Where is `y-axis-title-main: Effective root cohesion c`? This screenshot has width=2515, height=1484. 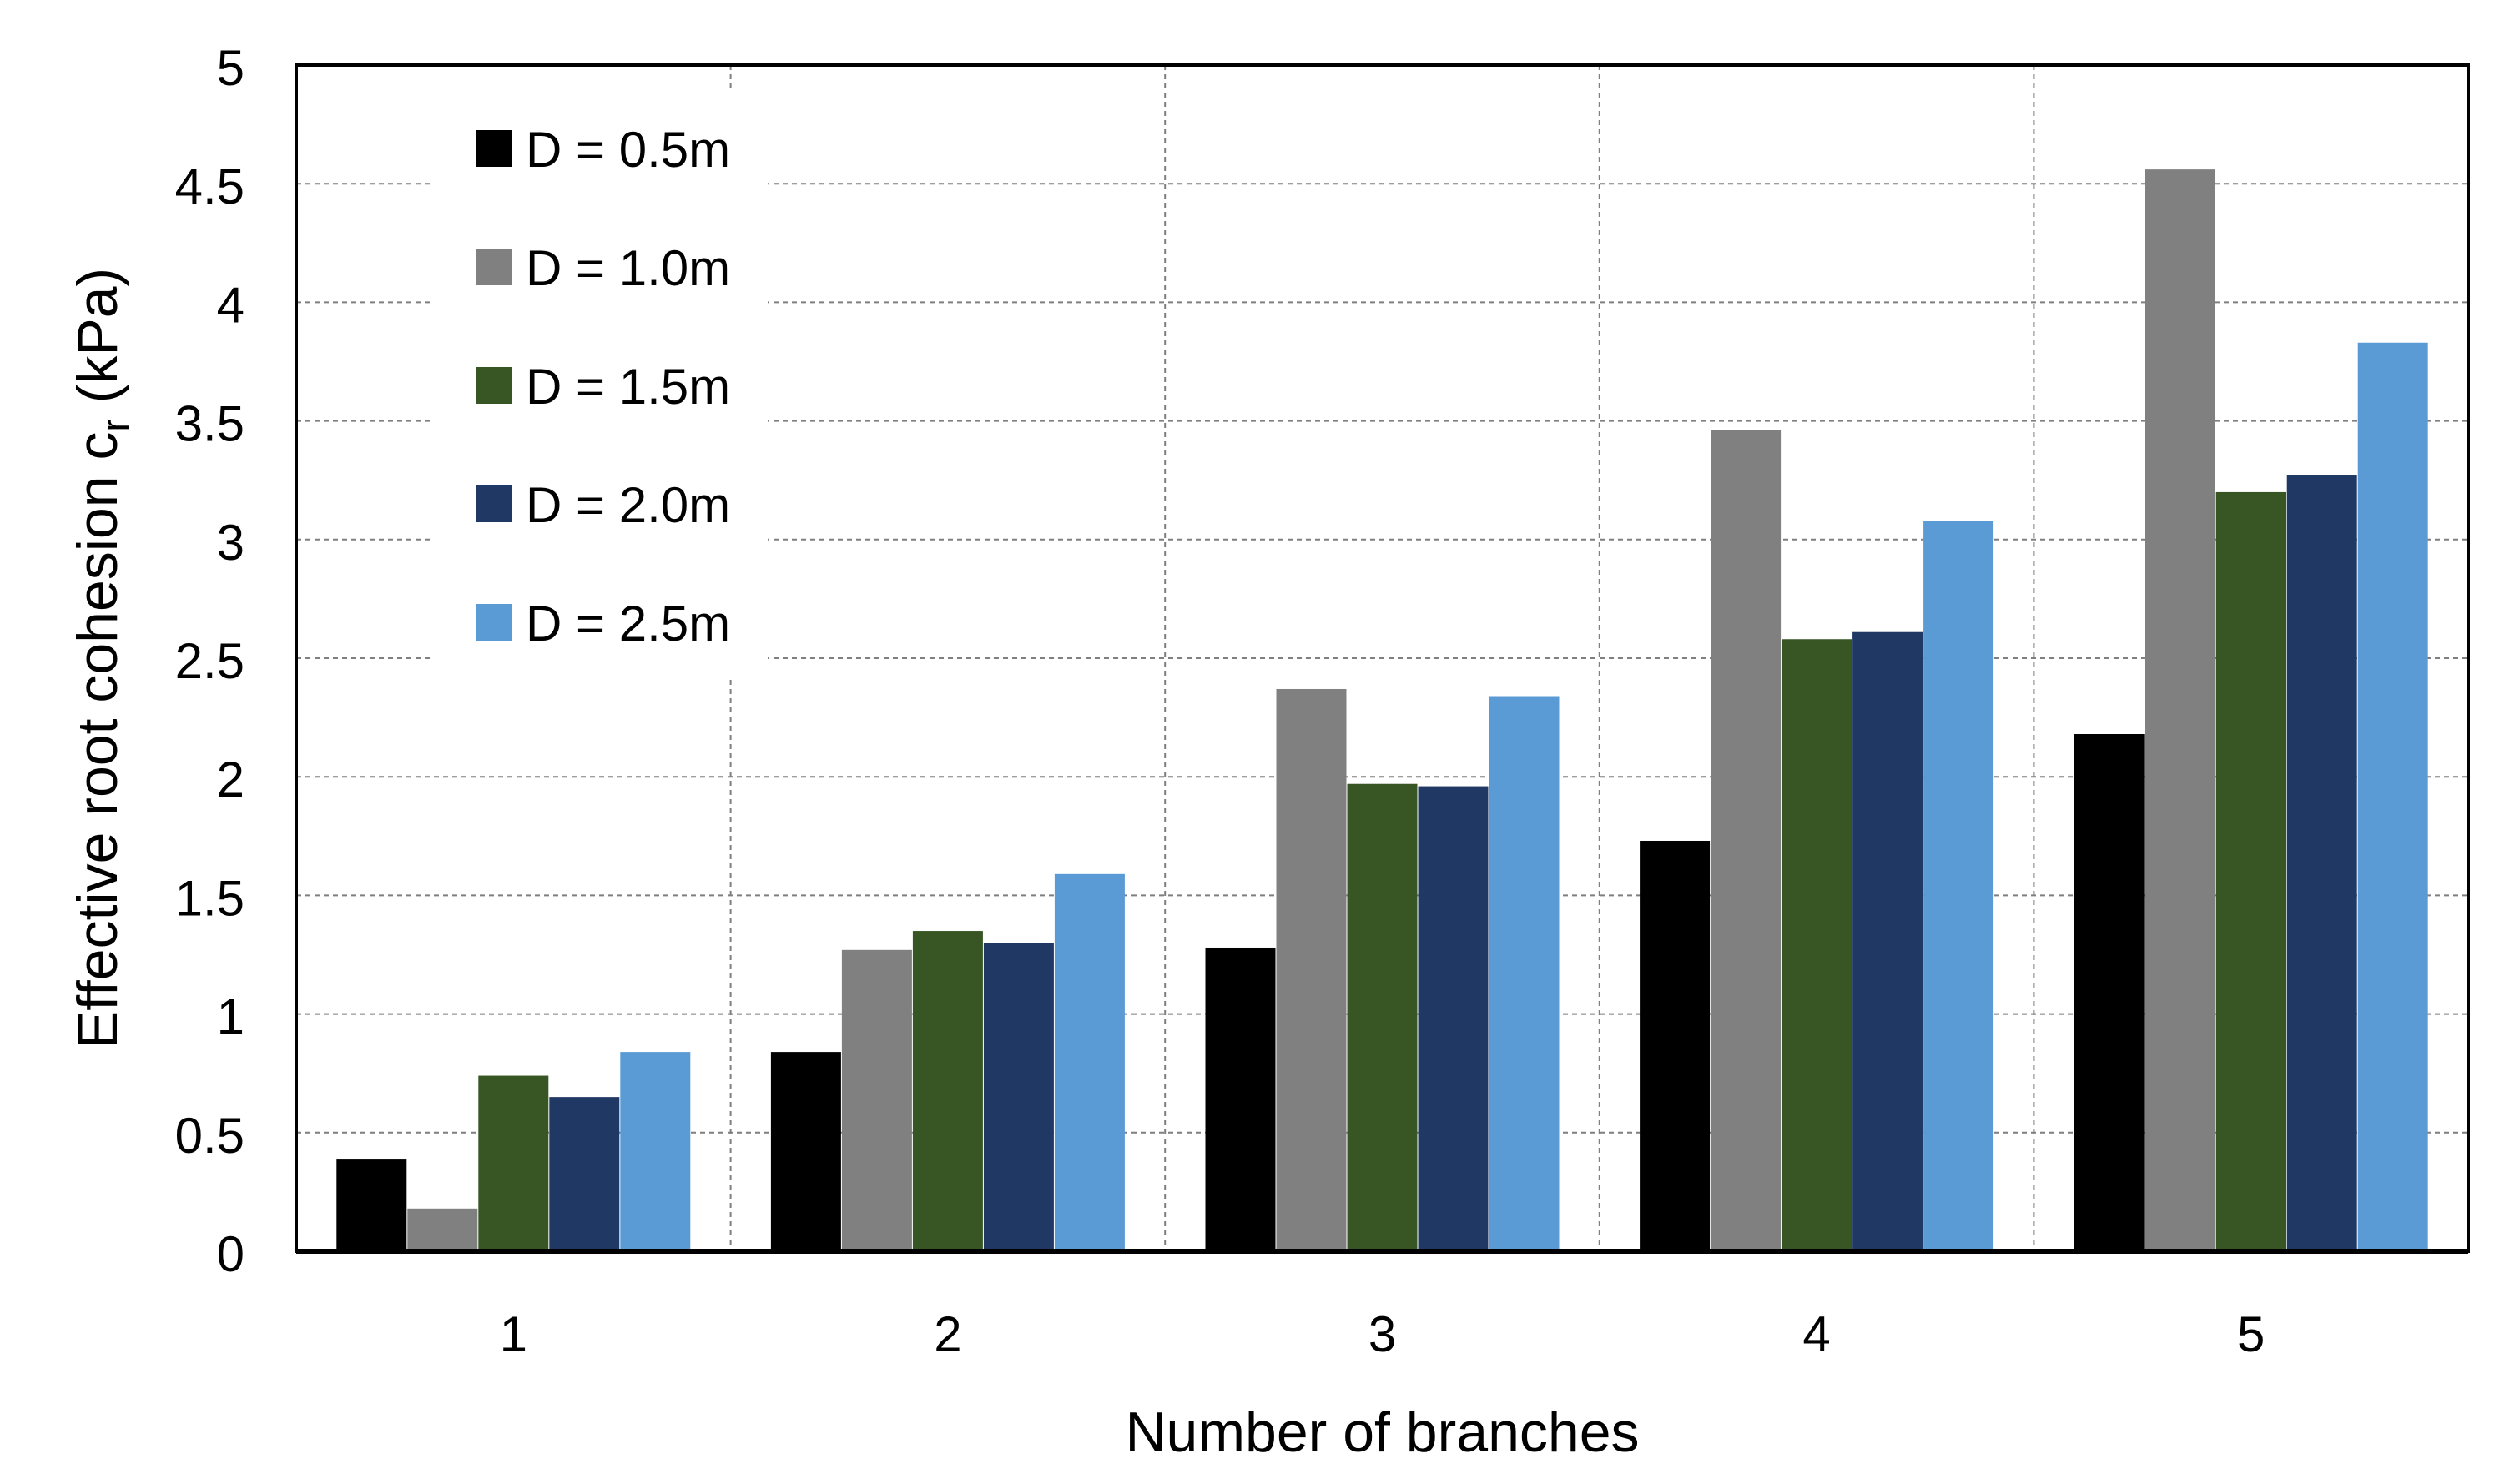
y-axis-title-main: Effective root cohesion c is located at coordinates (98, 741).